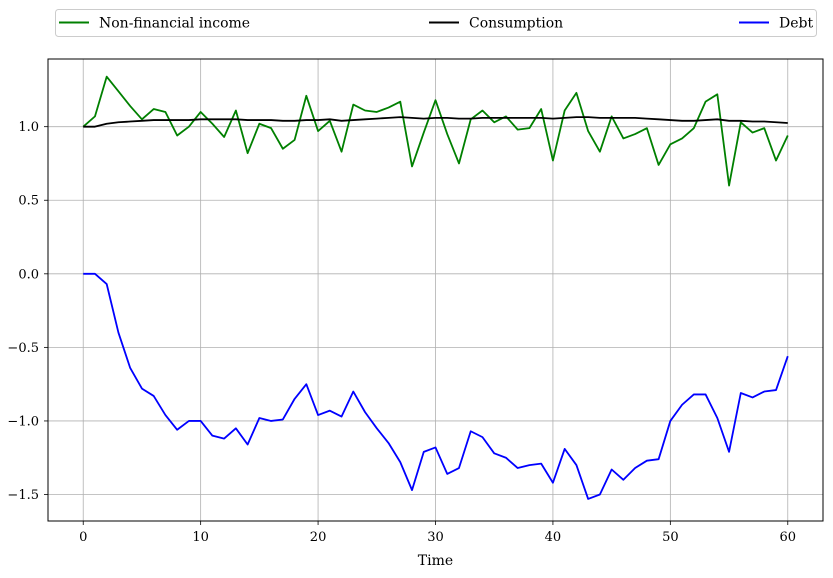 This screenshot has height=578, width=833. I want to click on legend: Non-financial income Consumption Debt, so click(436, 23).